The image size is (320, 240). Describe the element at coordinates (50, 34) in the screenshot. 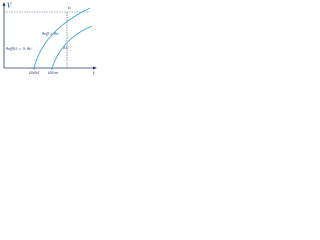

I see `full-theta-label: θeff = θ0` at that location.